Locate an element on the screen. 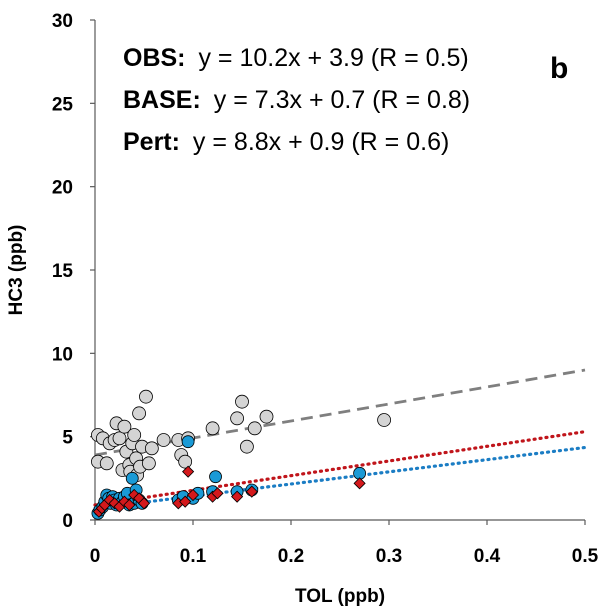  equation-pert-name: Pert: is located at coordinates (151, 142).